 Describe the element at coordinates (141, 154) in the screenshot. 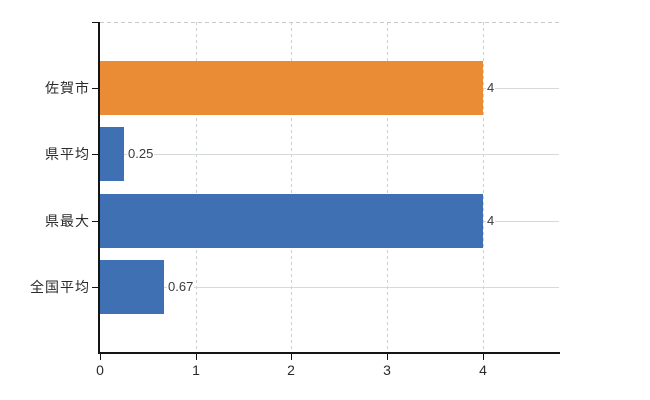

I see `value-label: 0.25` at that location.